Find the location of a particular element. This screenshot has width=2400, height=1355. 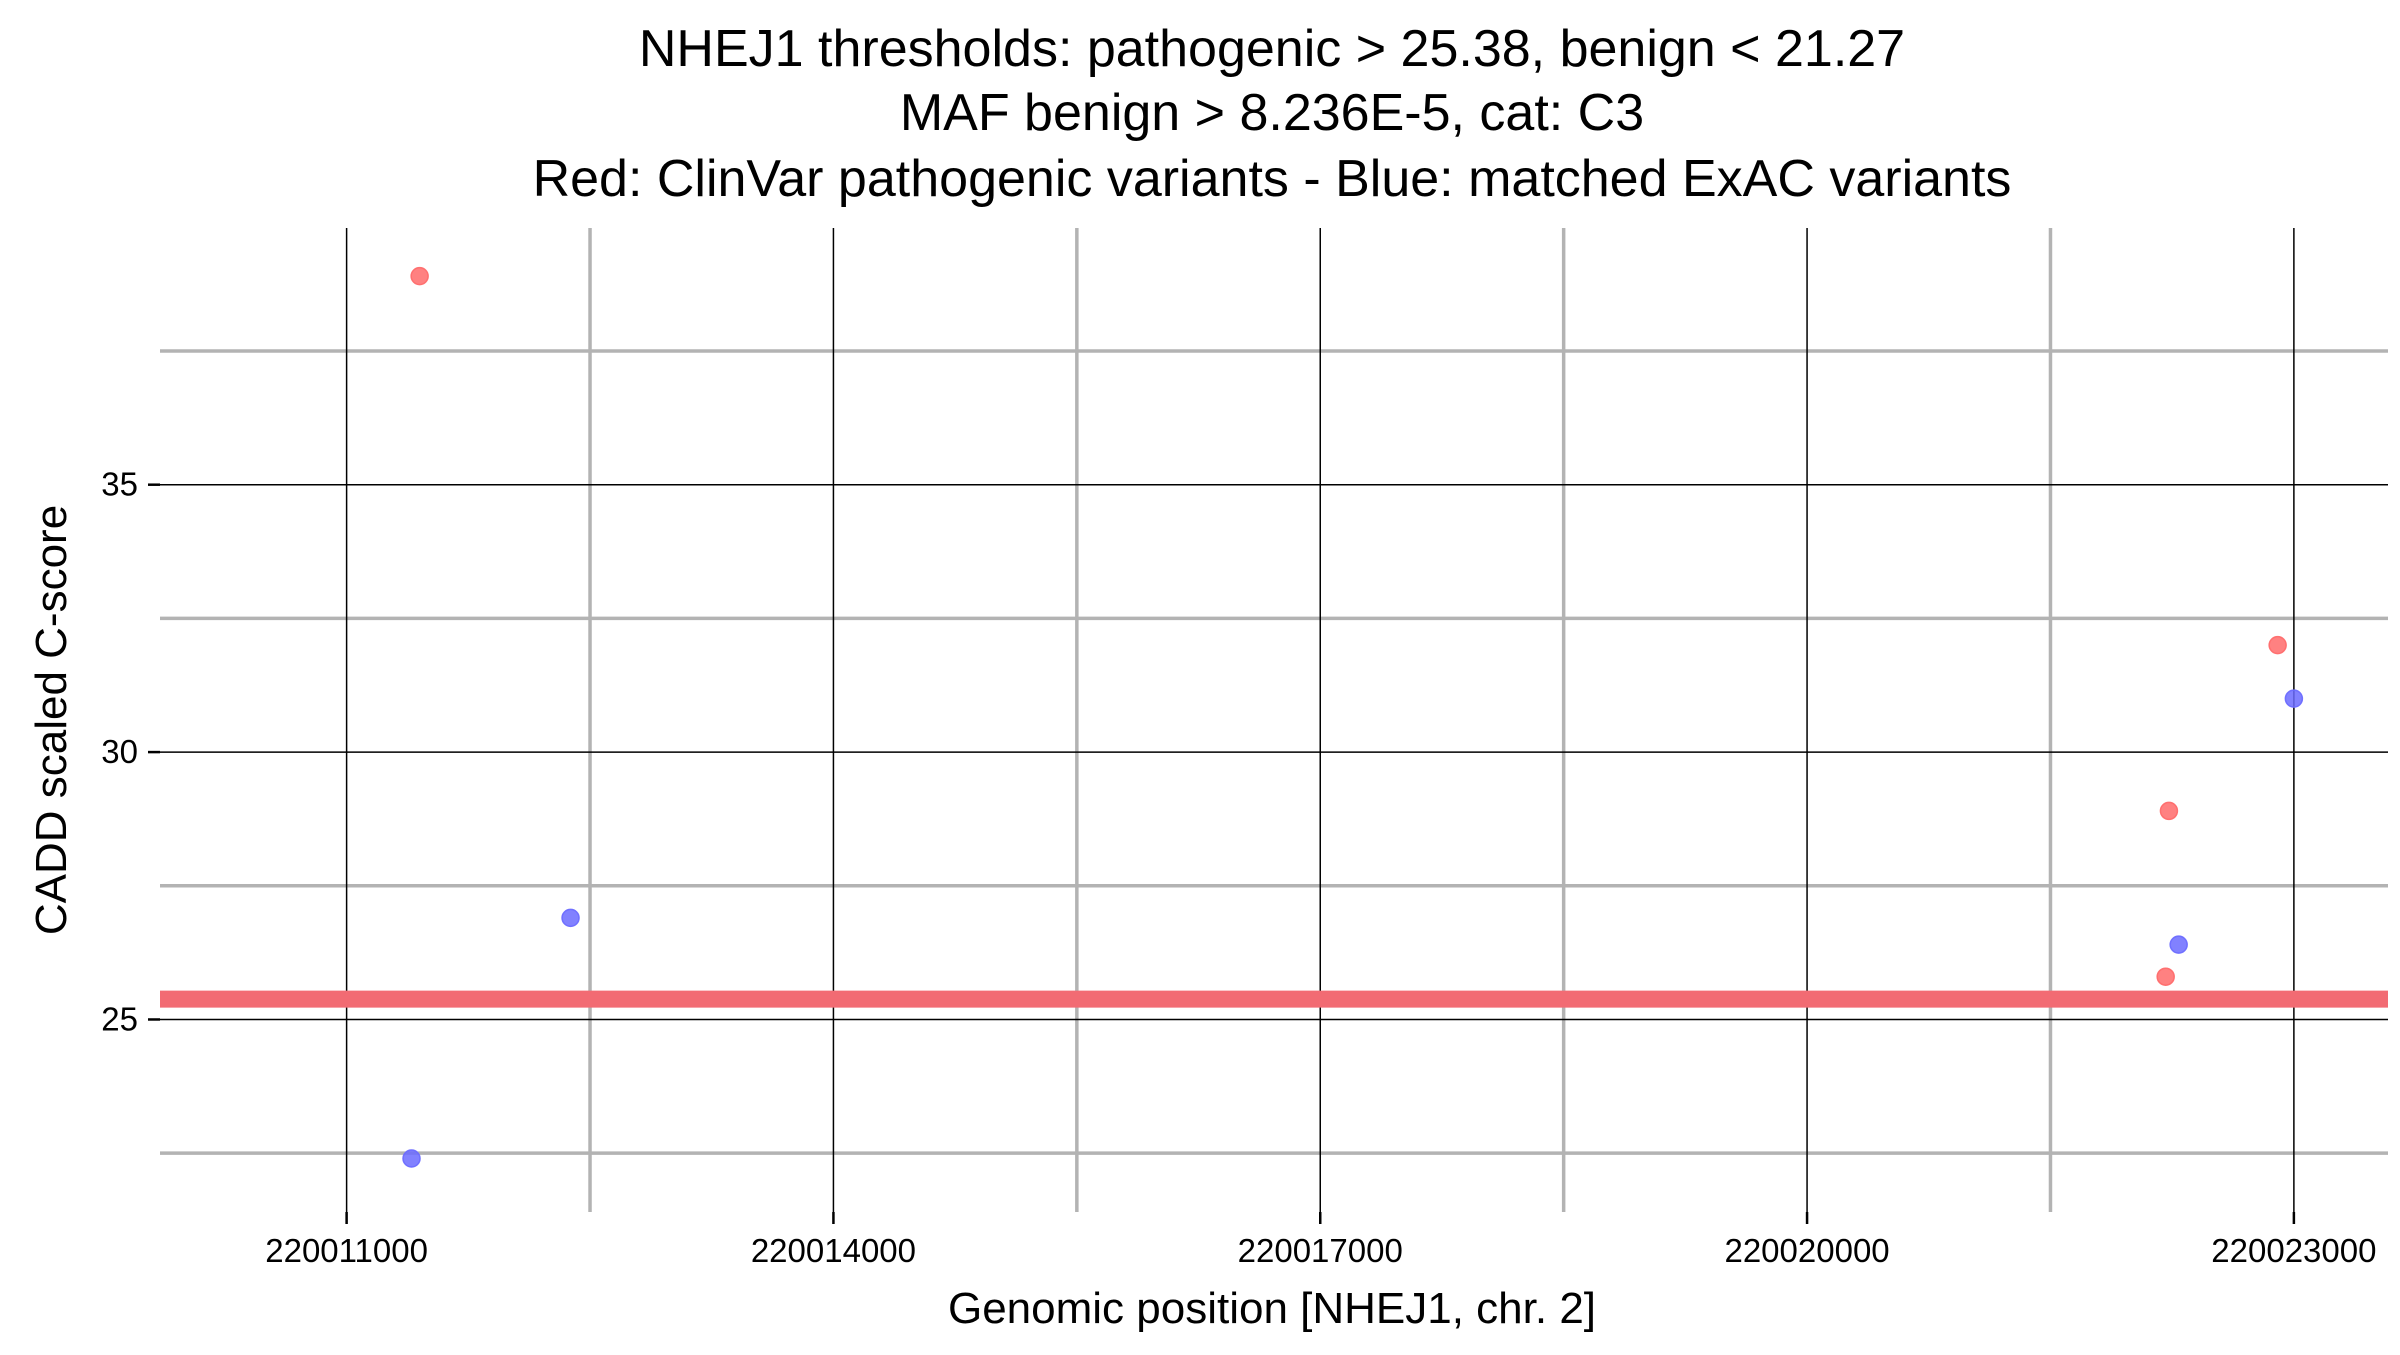

x-tick-label: 220011000 is located at coordinates (346, 1250).